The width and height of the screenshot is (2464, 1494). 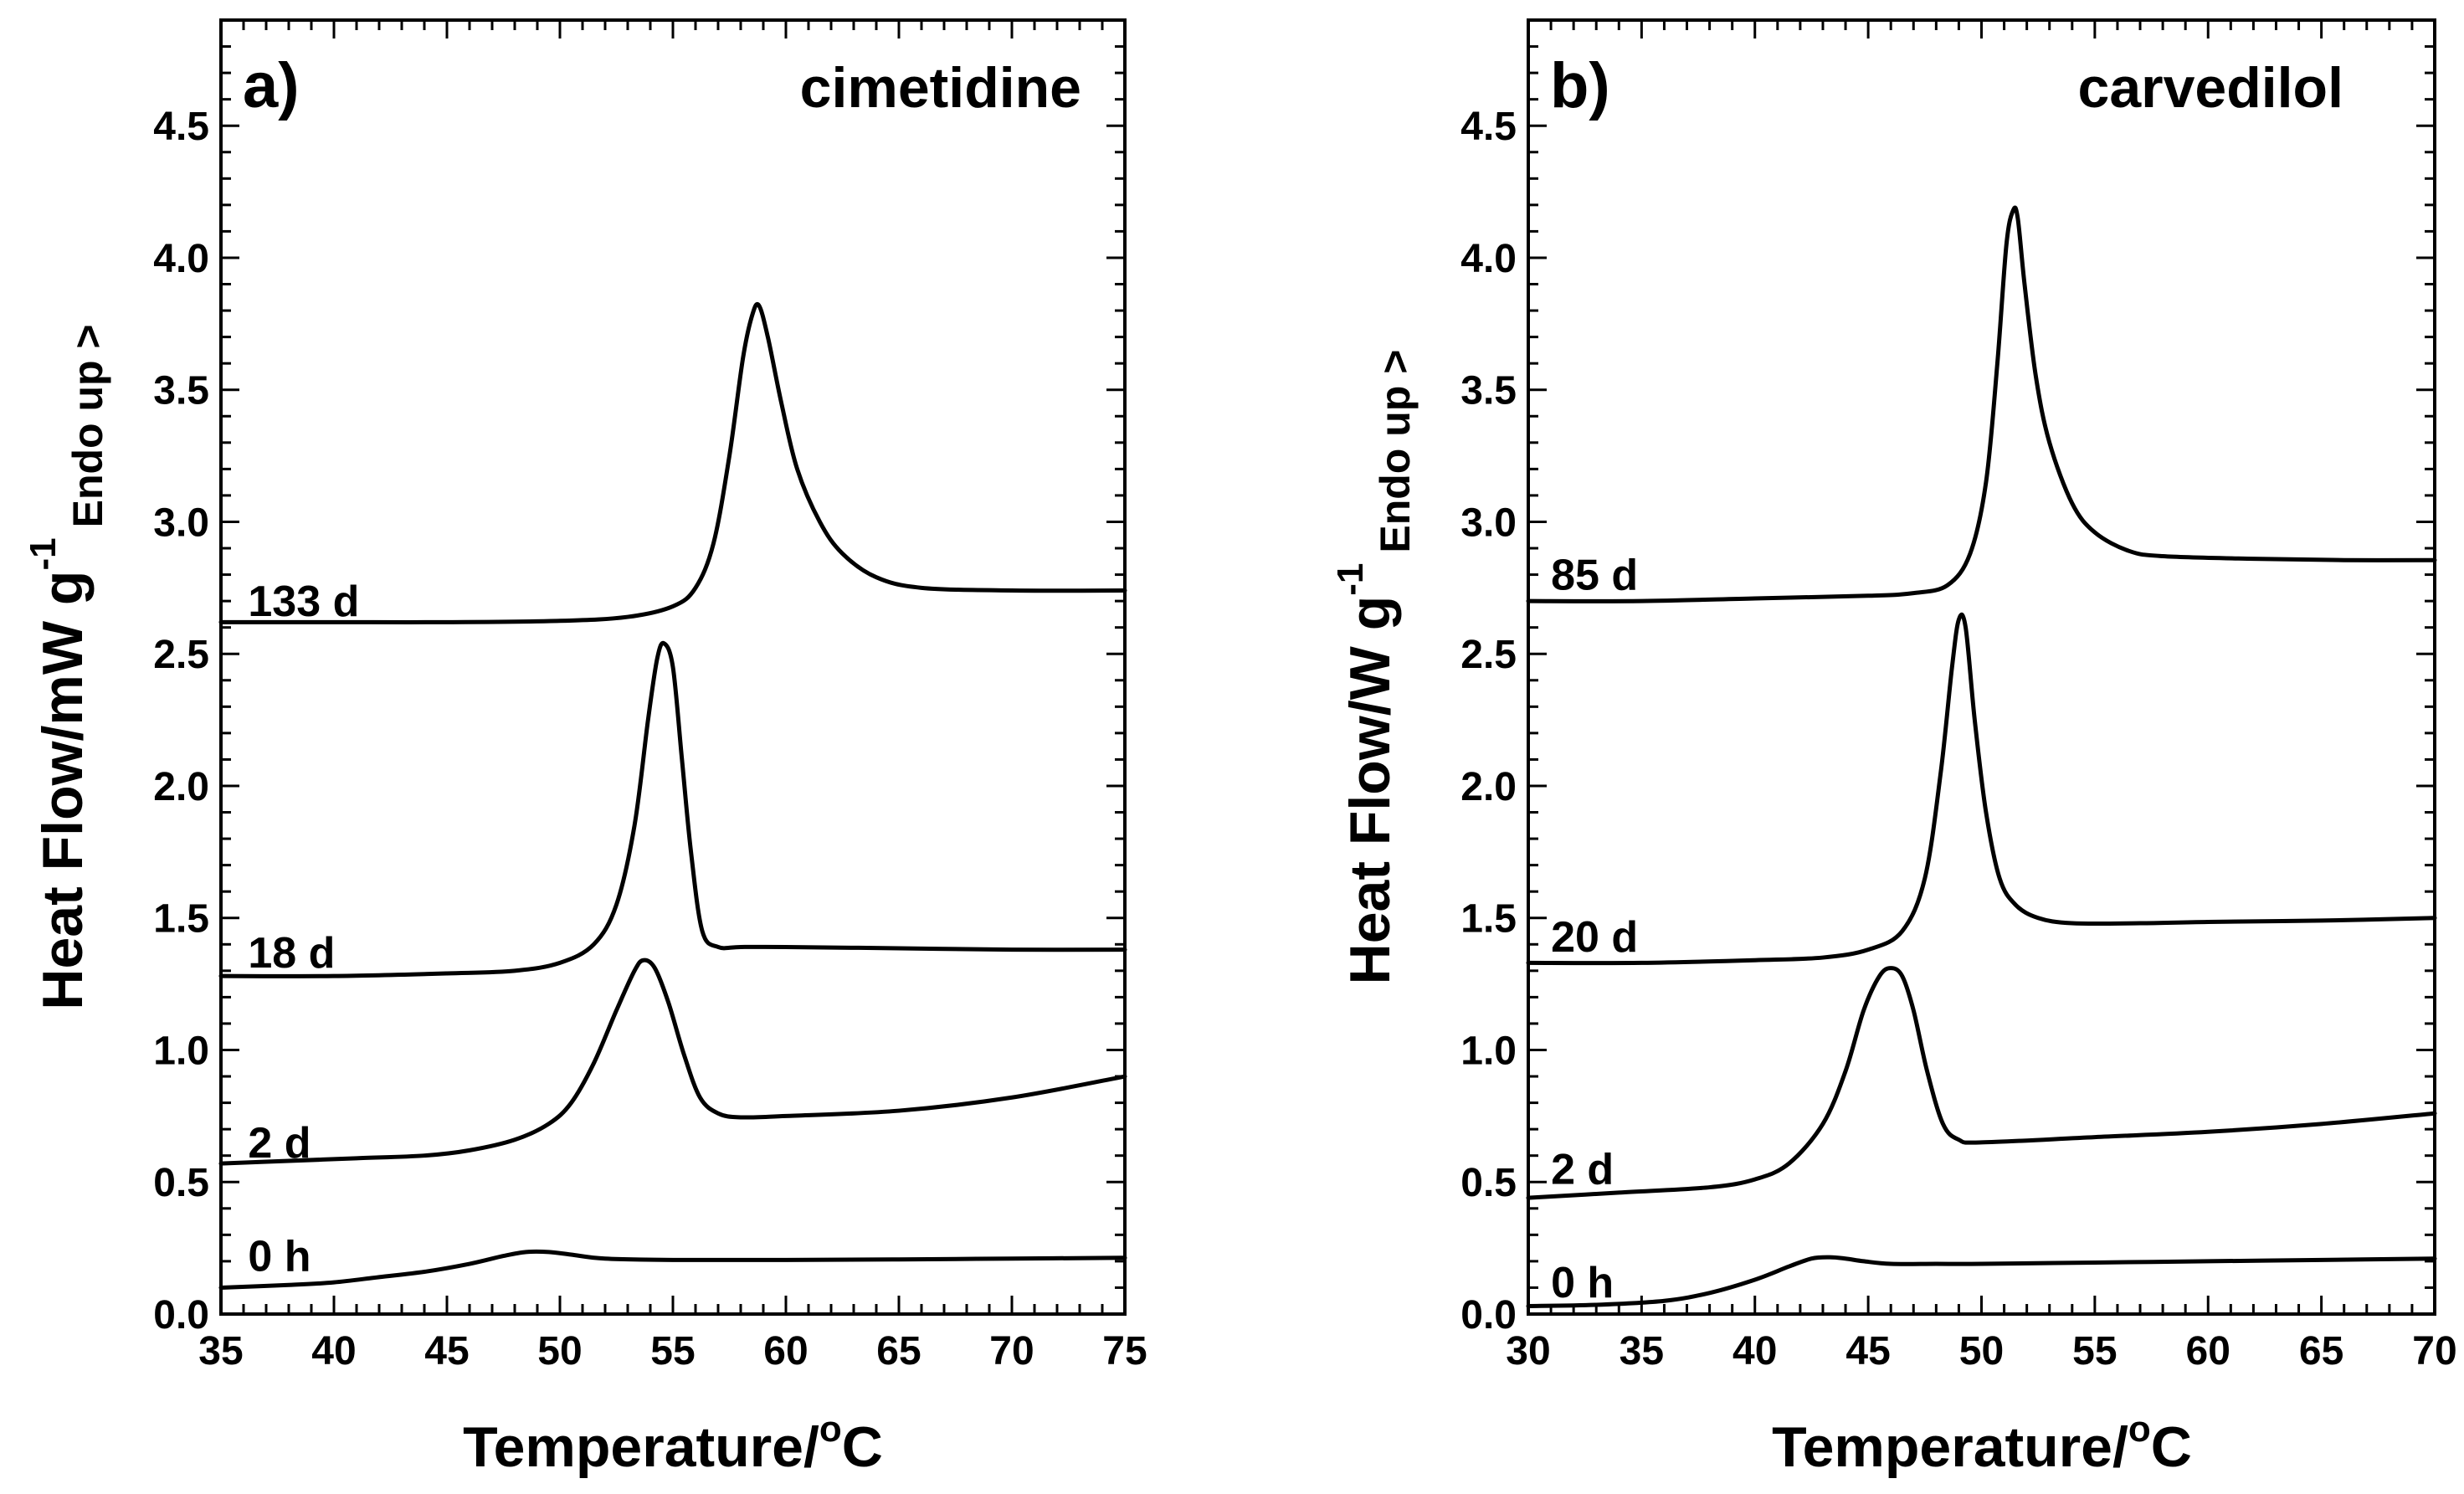 I want to click on chart-title: cimetidine, so click(x=941, y=88).